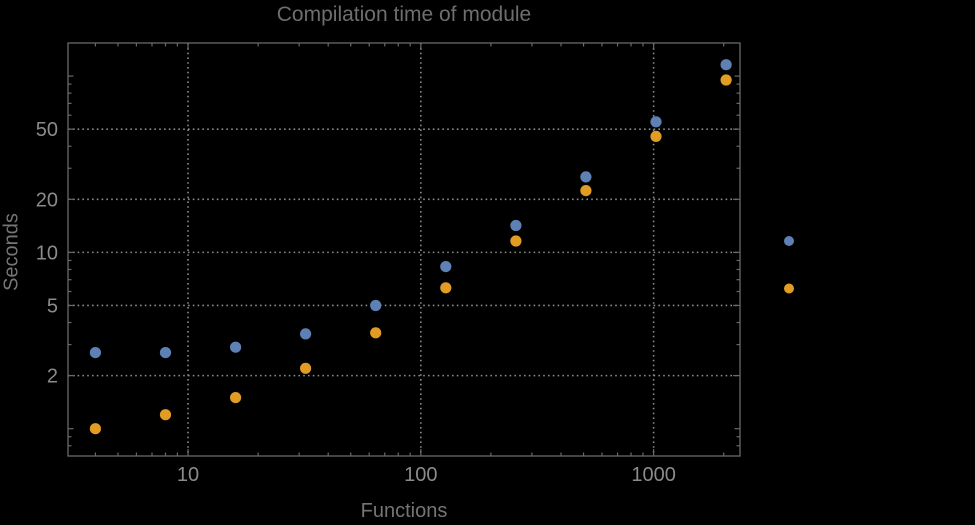 This screenshot has height=525, width=975. Describe the element at coordinates (47, 130) in the screenshot. I see `y-tick-label: 50` at that location.